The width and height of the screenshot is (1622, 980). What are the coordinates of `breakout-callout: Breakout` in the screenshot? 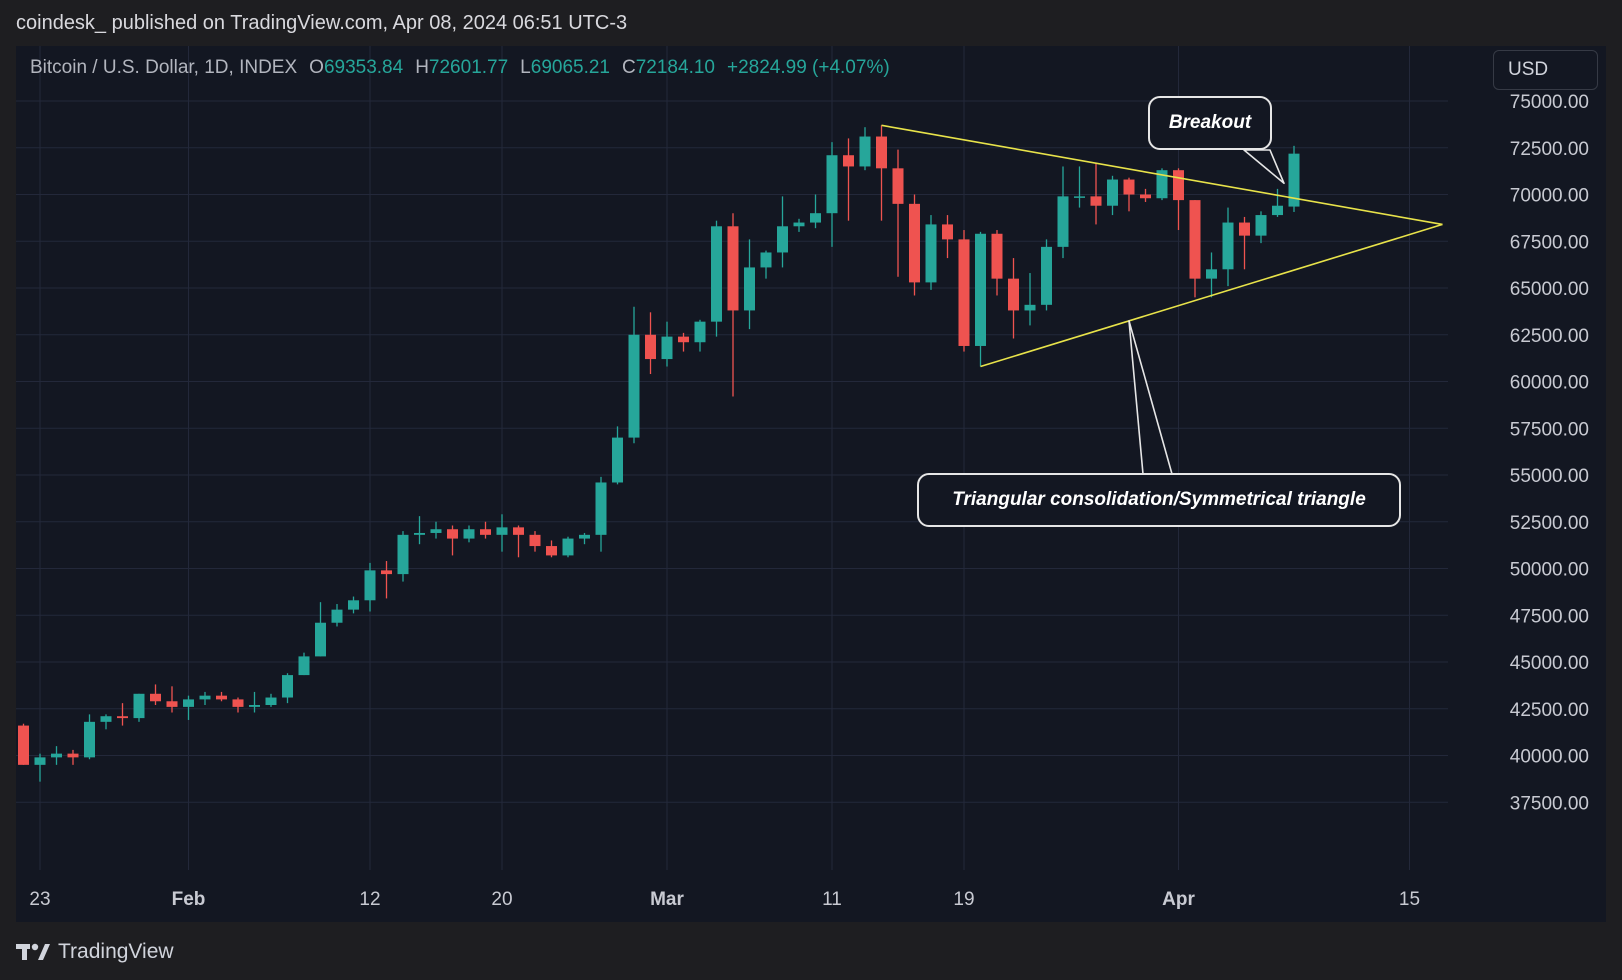 It's located at (1210, 123).